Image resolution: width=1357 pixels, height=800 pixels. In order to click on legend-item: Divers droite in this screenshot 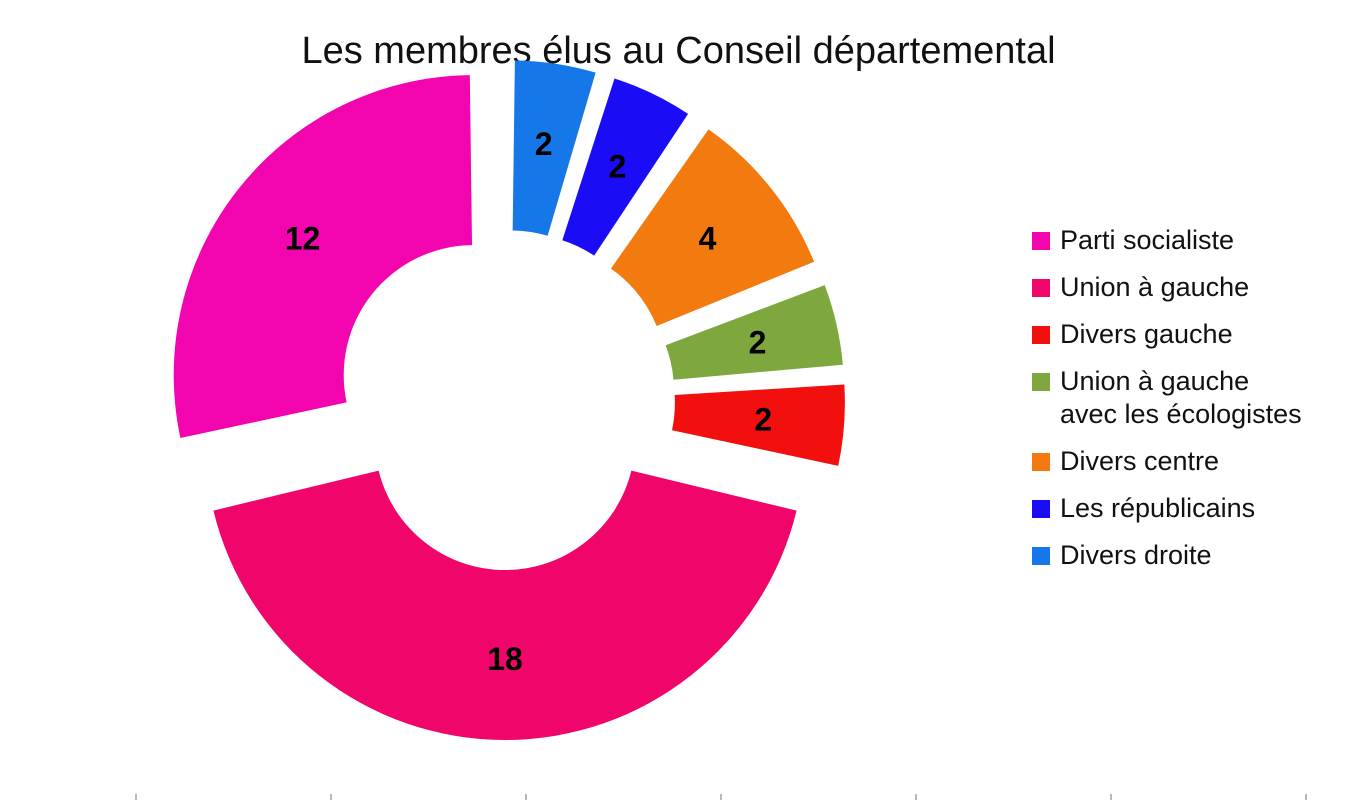, I will do `click(1167, 555)`.